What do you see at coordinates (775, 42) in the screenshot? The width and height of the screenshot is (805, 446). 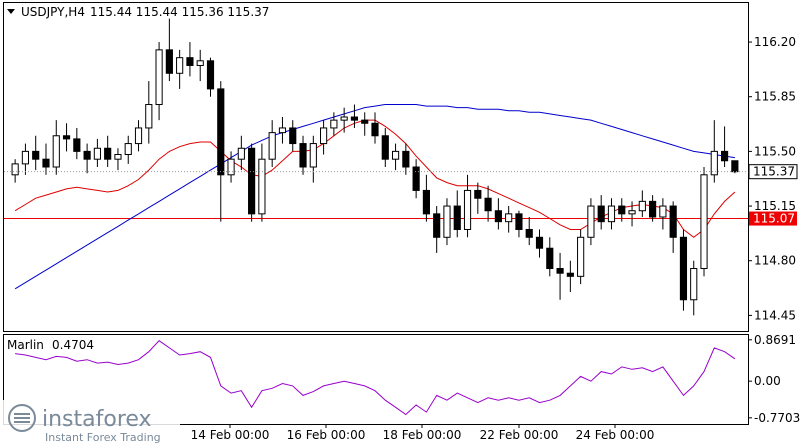 I see `price-tick-label: 116.20` at bounding box center [775, 42].